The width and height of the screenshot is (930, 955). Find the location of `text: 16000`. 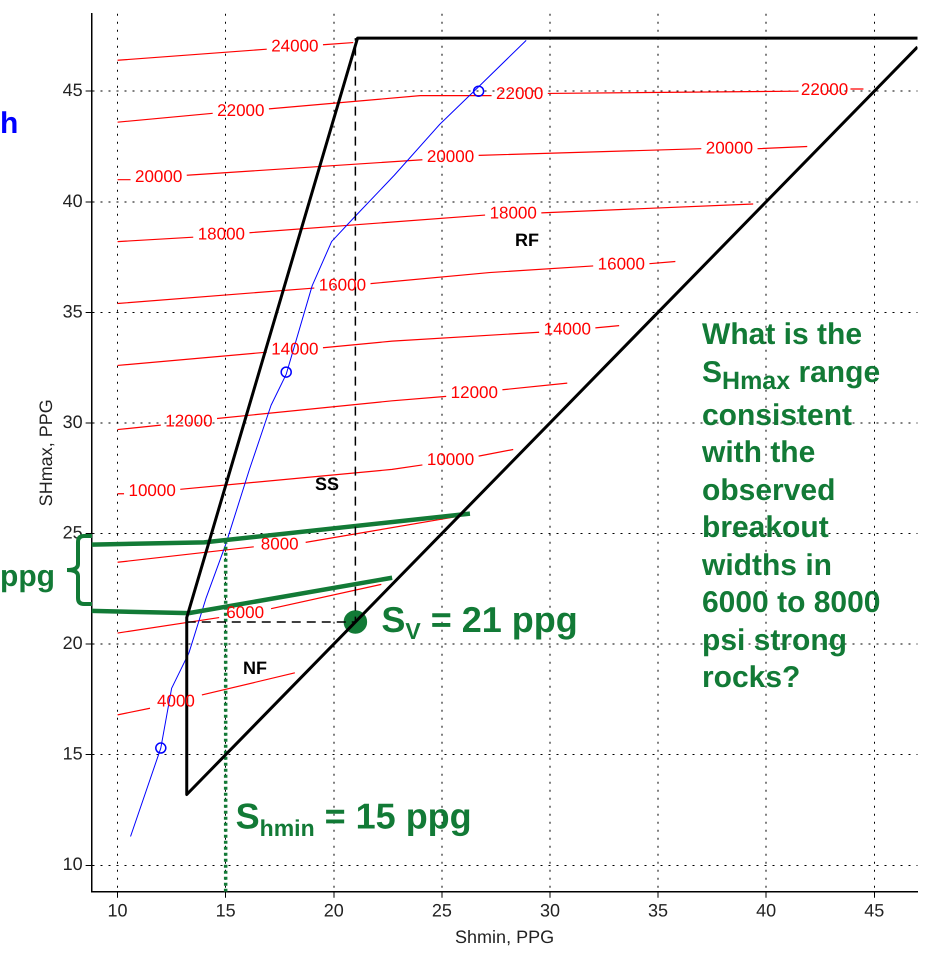

text: 16000 is located at coordinates (342, 285).